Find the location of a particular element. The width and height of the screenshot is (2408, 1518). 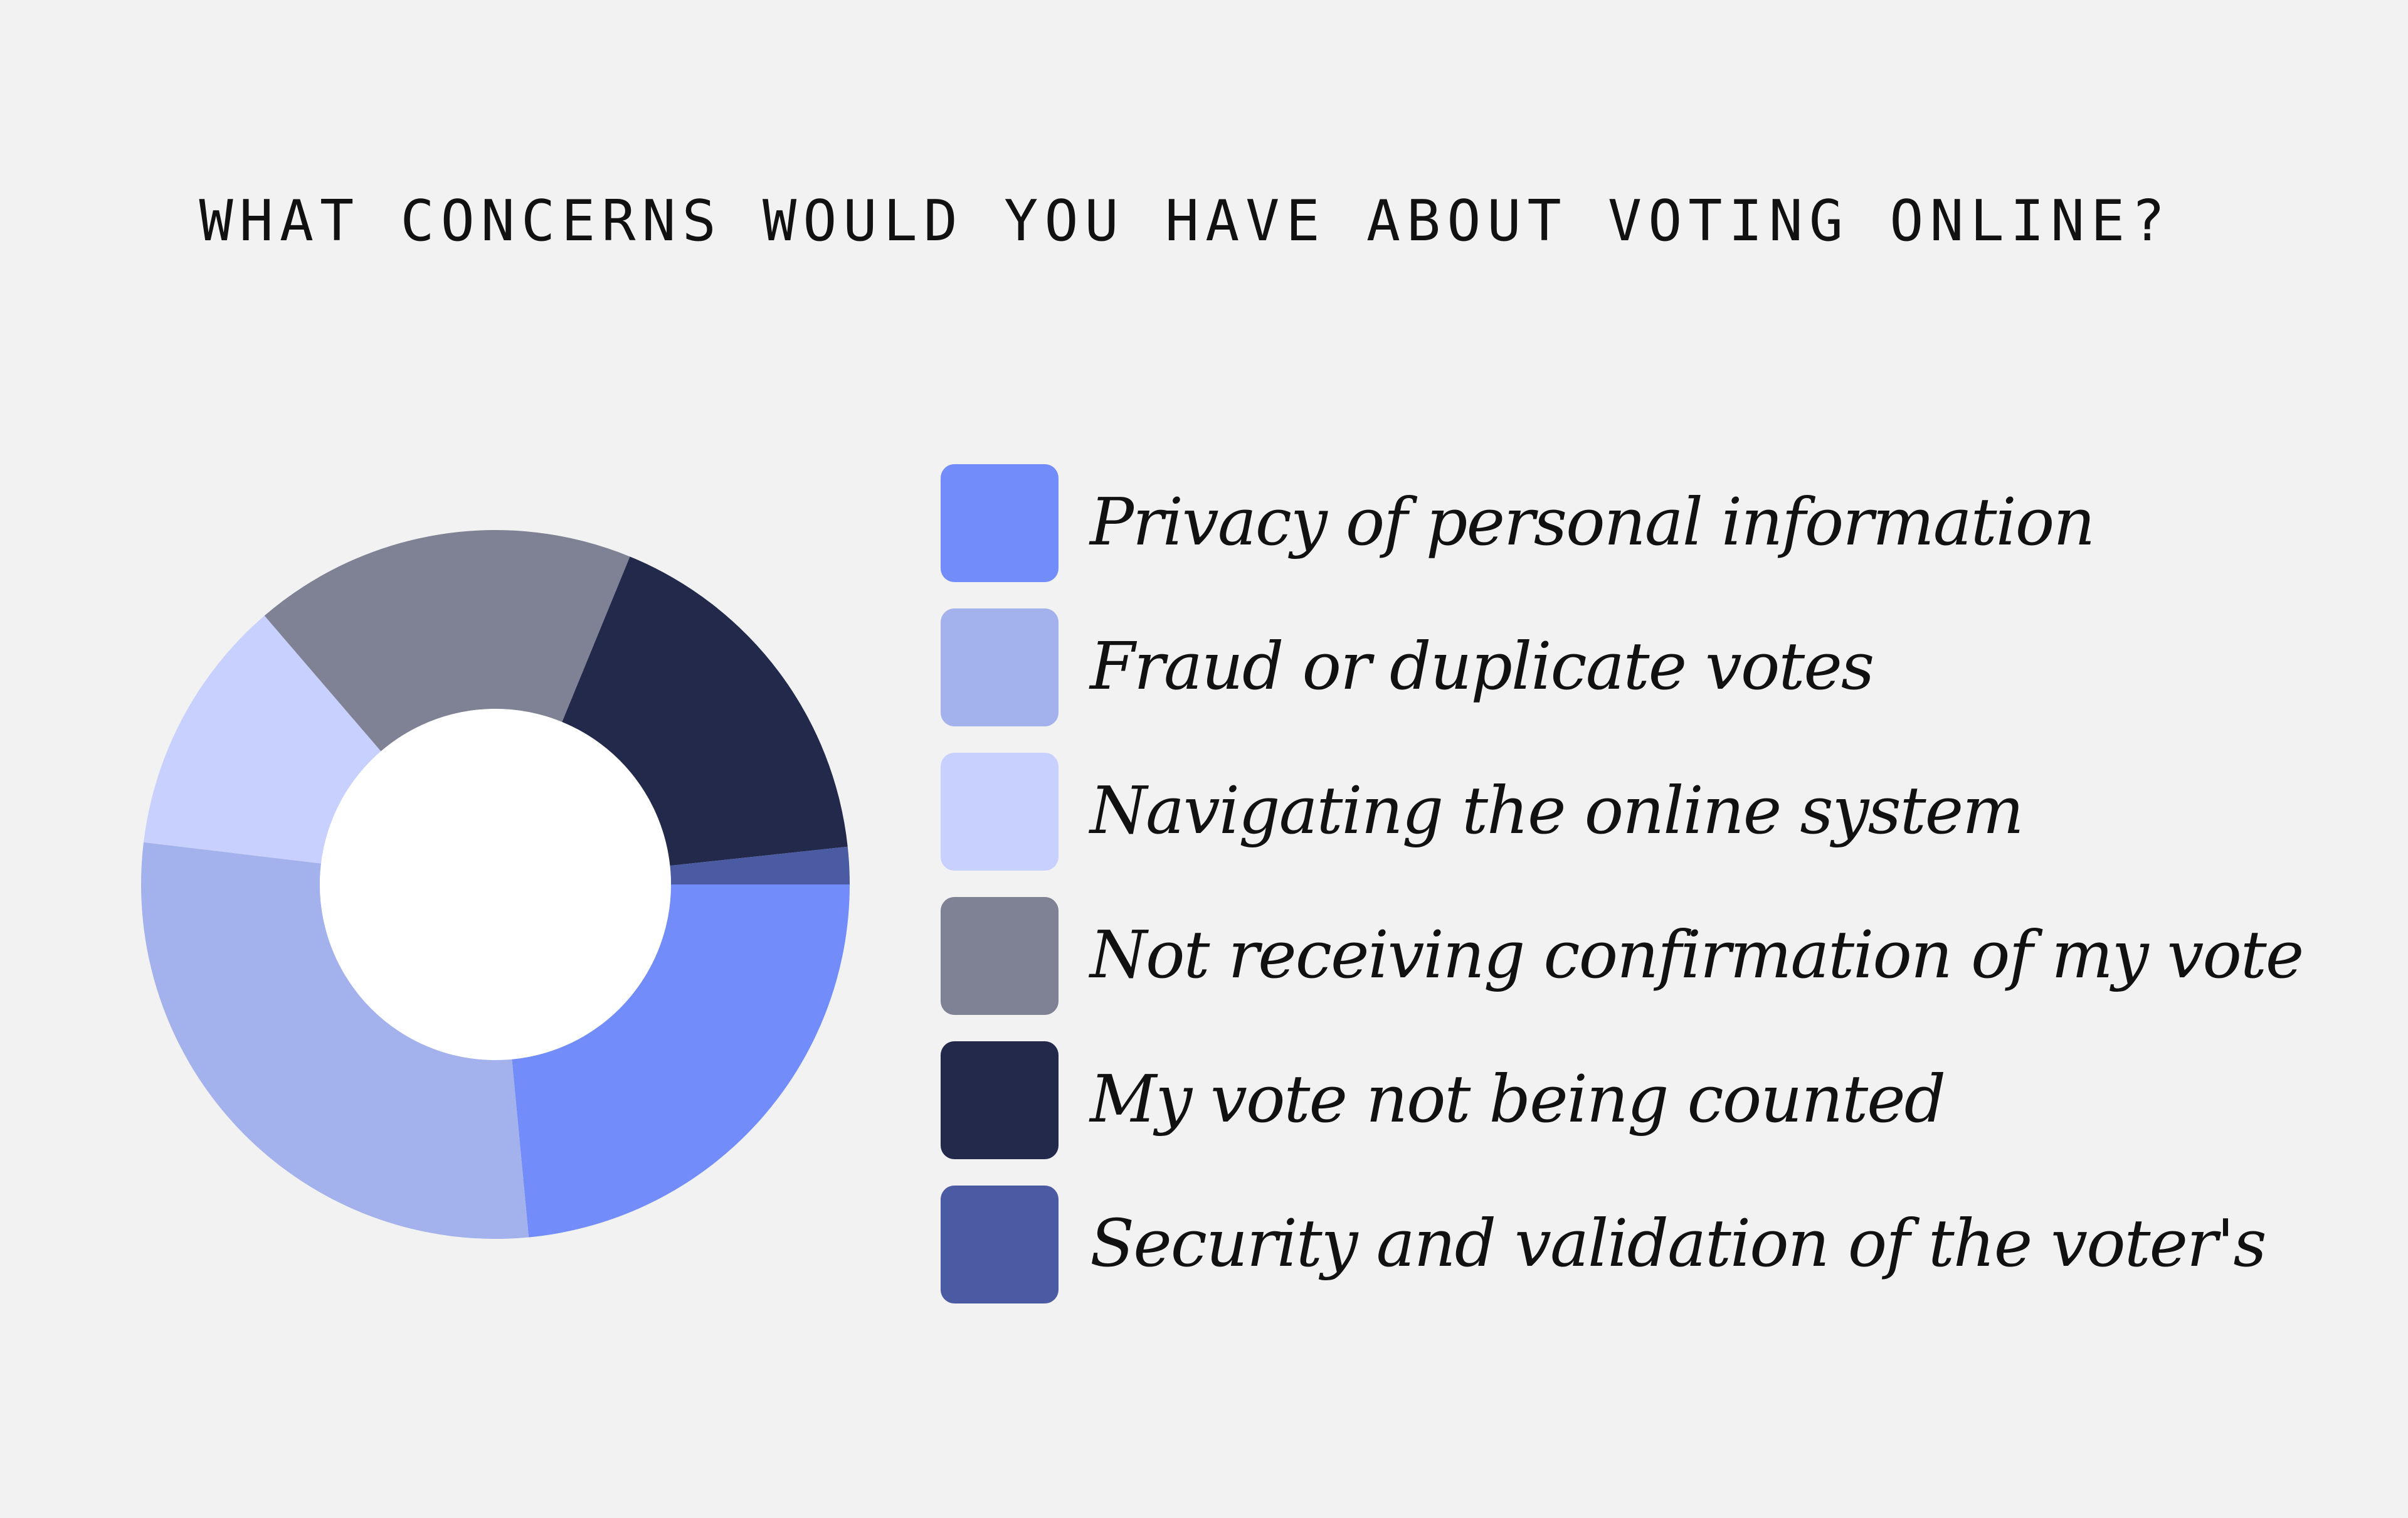

legend-item: Fraud or duplicate votes is located at coordinates (1662, 667).